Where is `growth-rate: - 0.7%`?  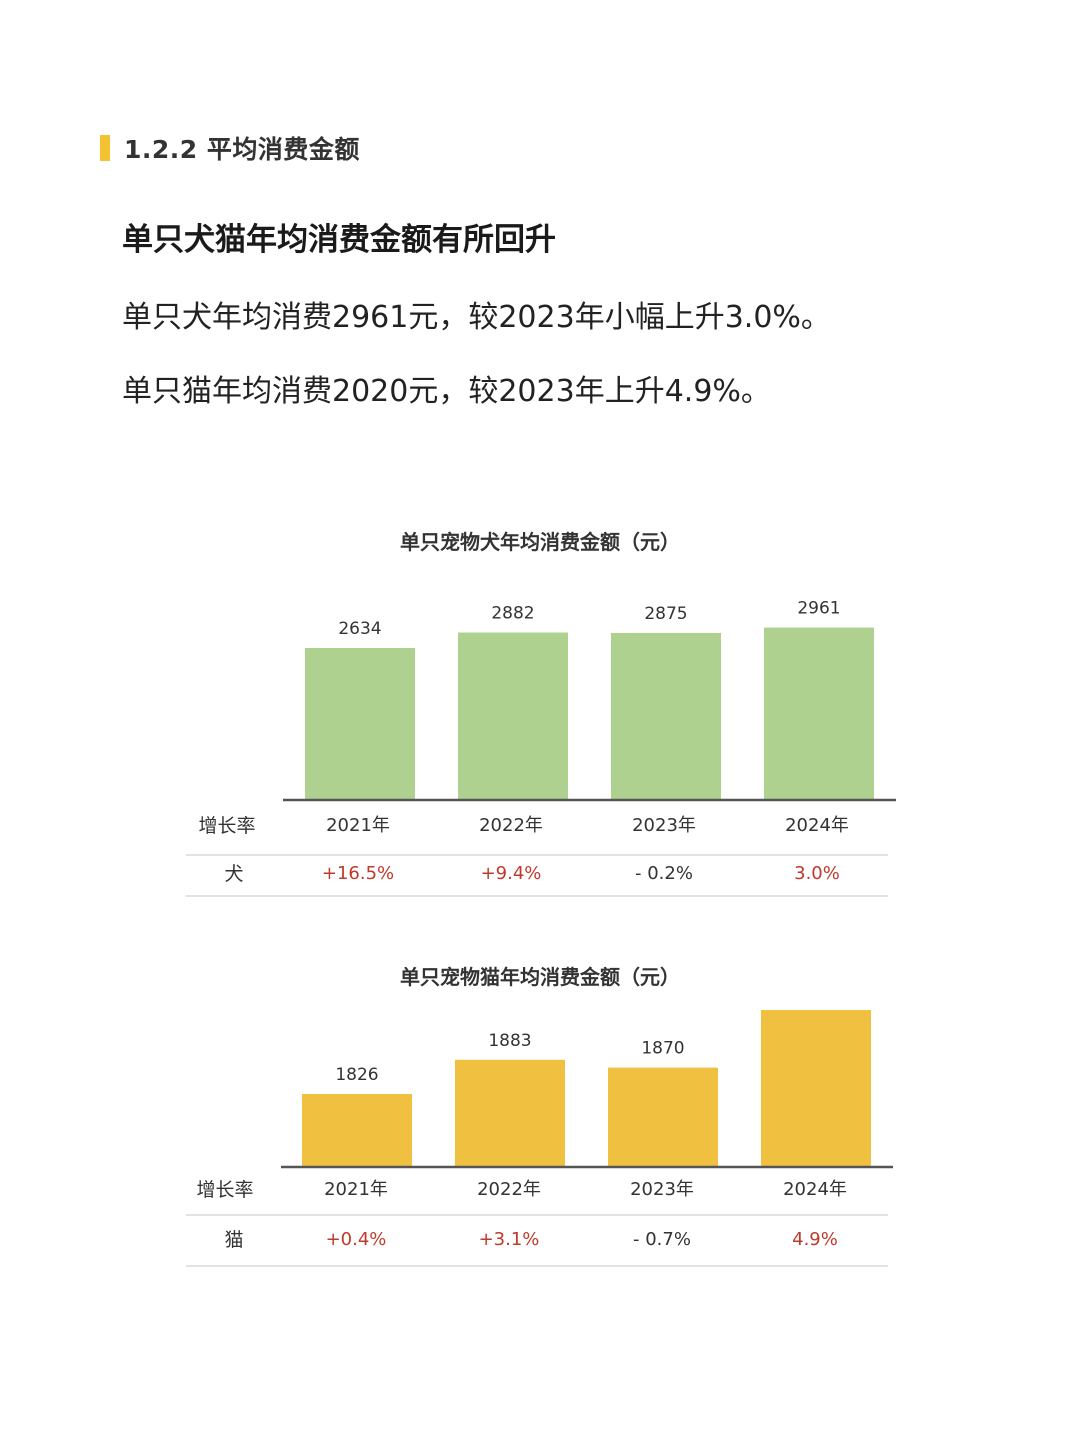 growth-rate: - 0.7% is located at coordinates (662, 1239).